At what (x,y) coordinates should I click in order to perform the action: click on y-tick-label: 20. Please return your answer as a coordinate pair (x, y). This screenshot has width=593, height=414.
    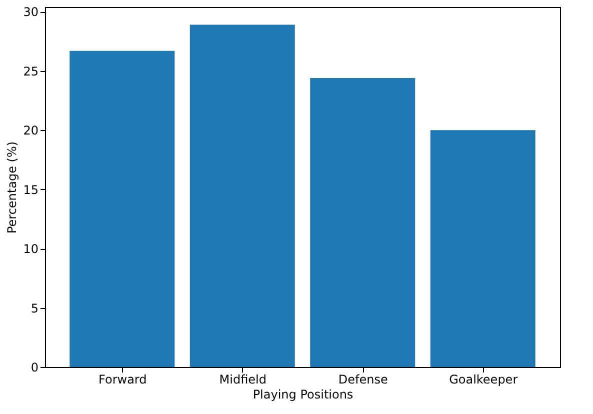
    Looking at the image, I should click on (30, 131).